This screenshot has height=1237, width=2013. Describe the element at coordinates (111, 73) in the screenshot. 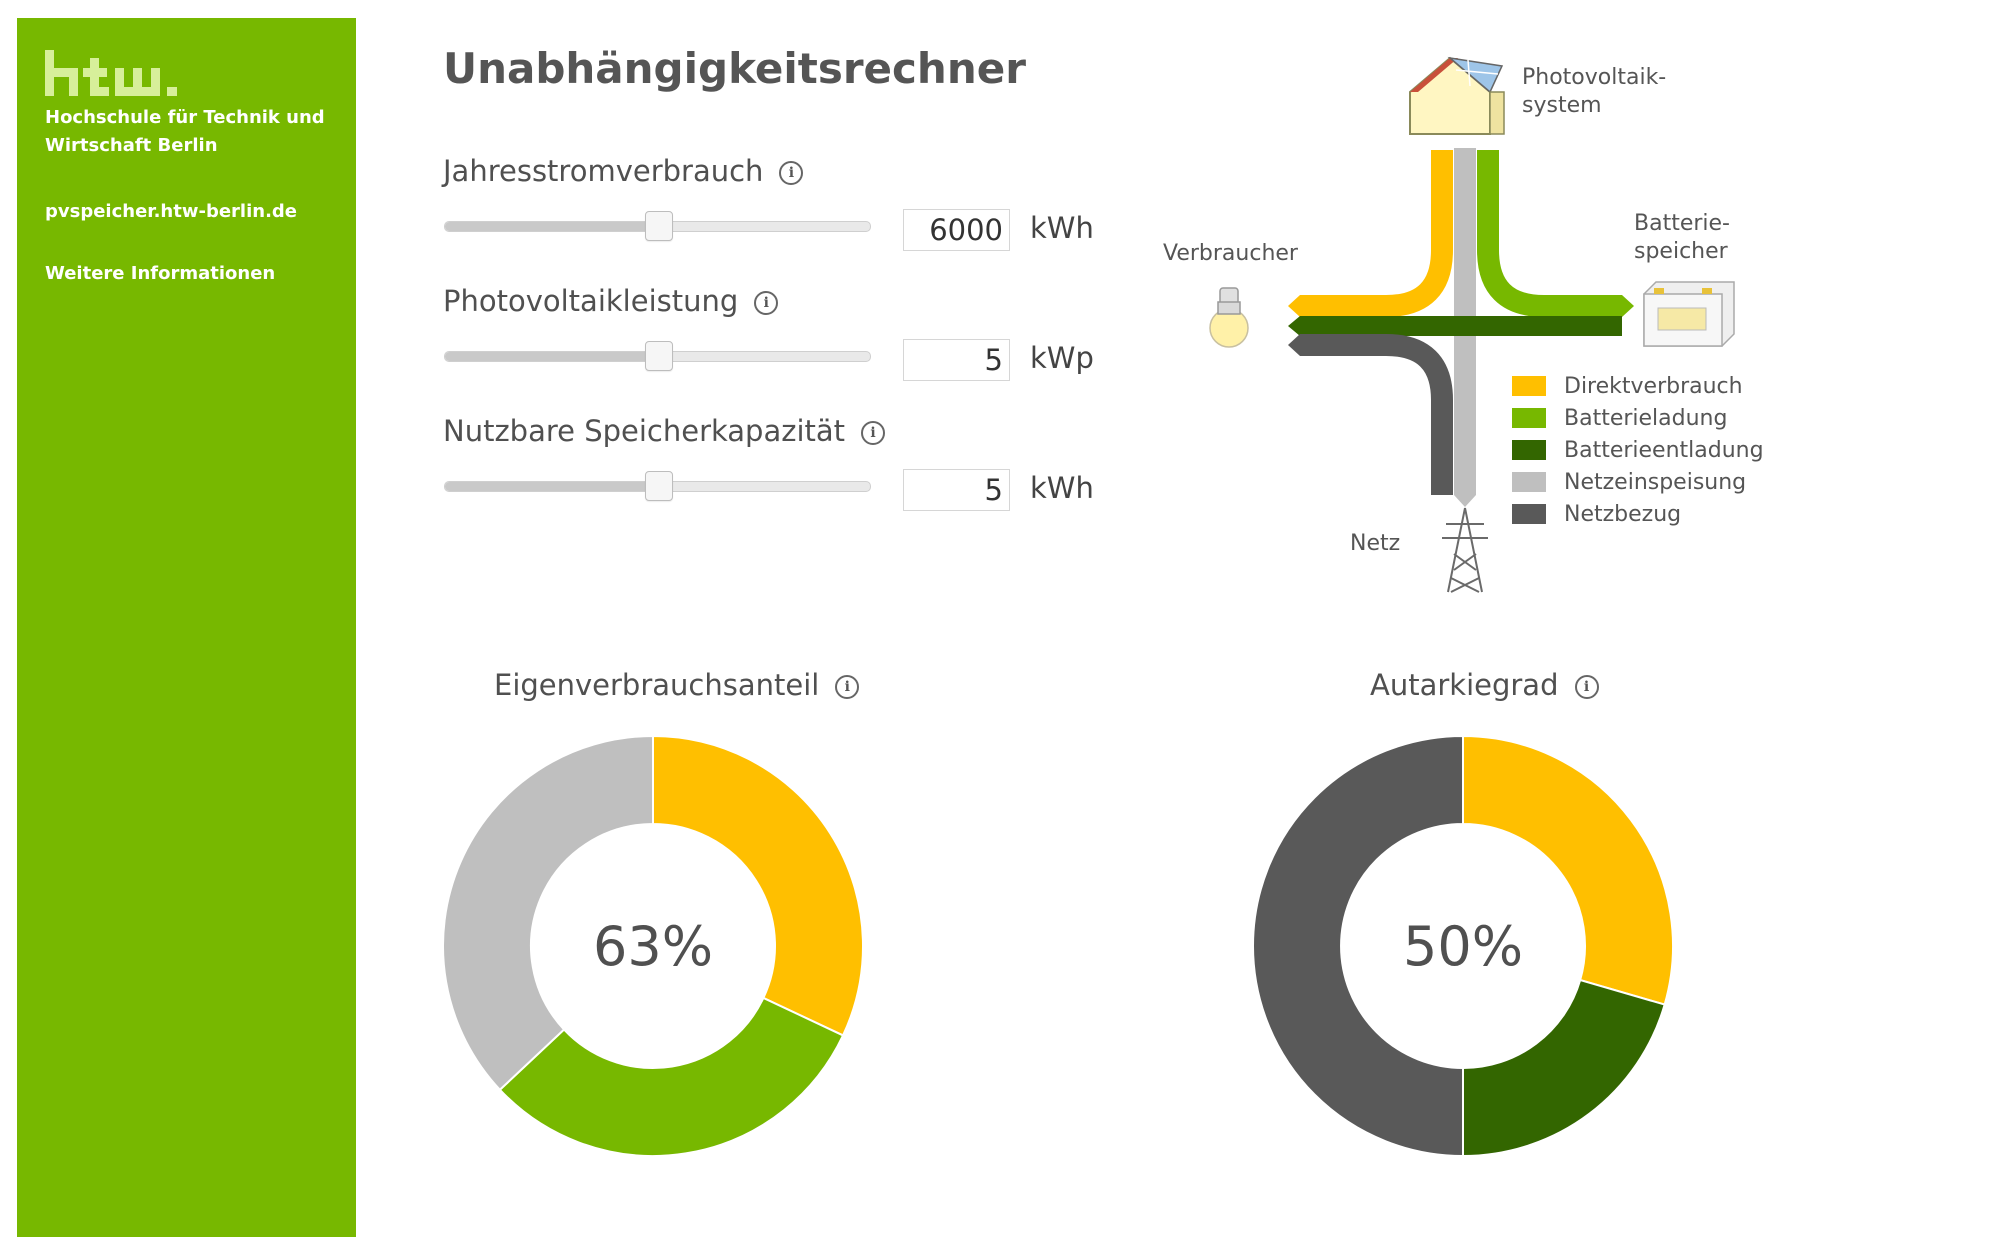

I see `htw-logo-graphic` at that location.